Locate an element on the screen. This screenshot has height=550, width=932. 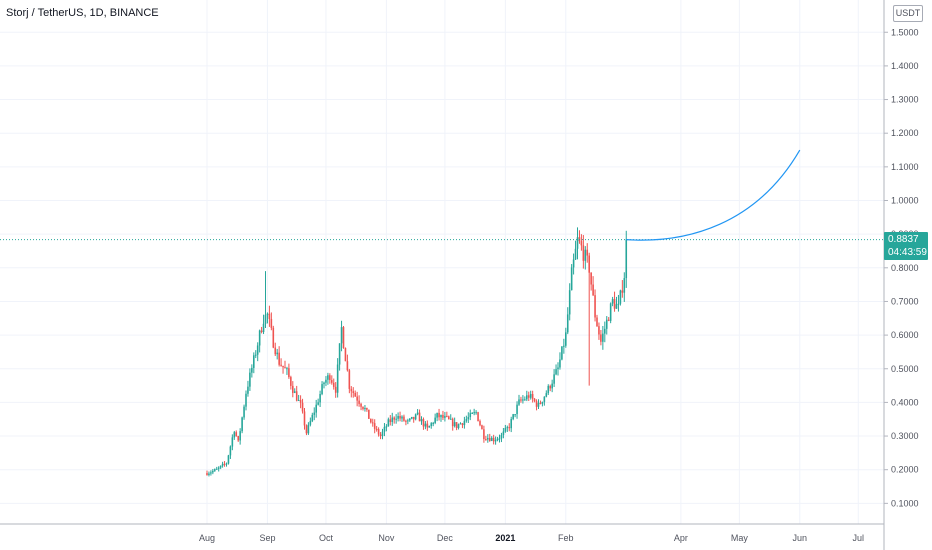
x-tick-label: Oct is located at coordinates (326, 538).